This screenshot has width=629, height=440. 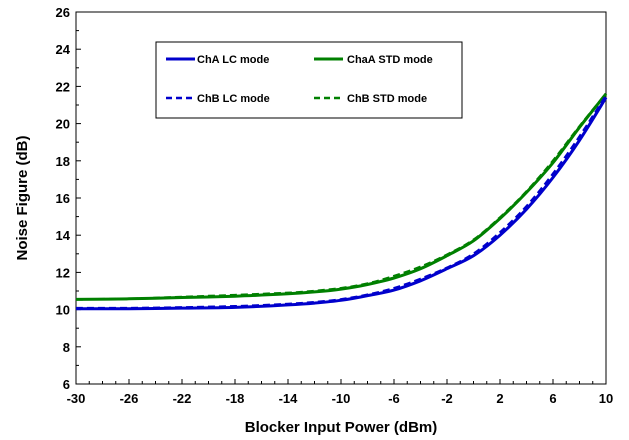 What do you see at coordinates (390, 60) in the screenshot?
I see `legend-label-chaa-std: ChaA STD mode` at bounding box center [390, 60].